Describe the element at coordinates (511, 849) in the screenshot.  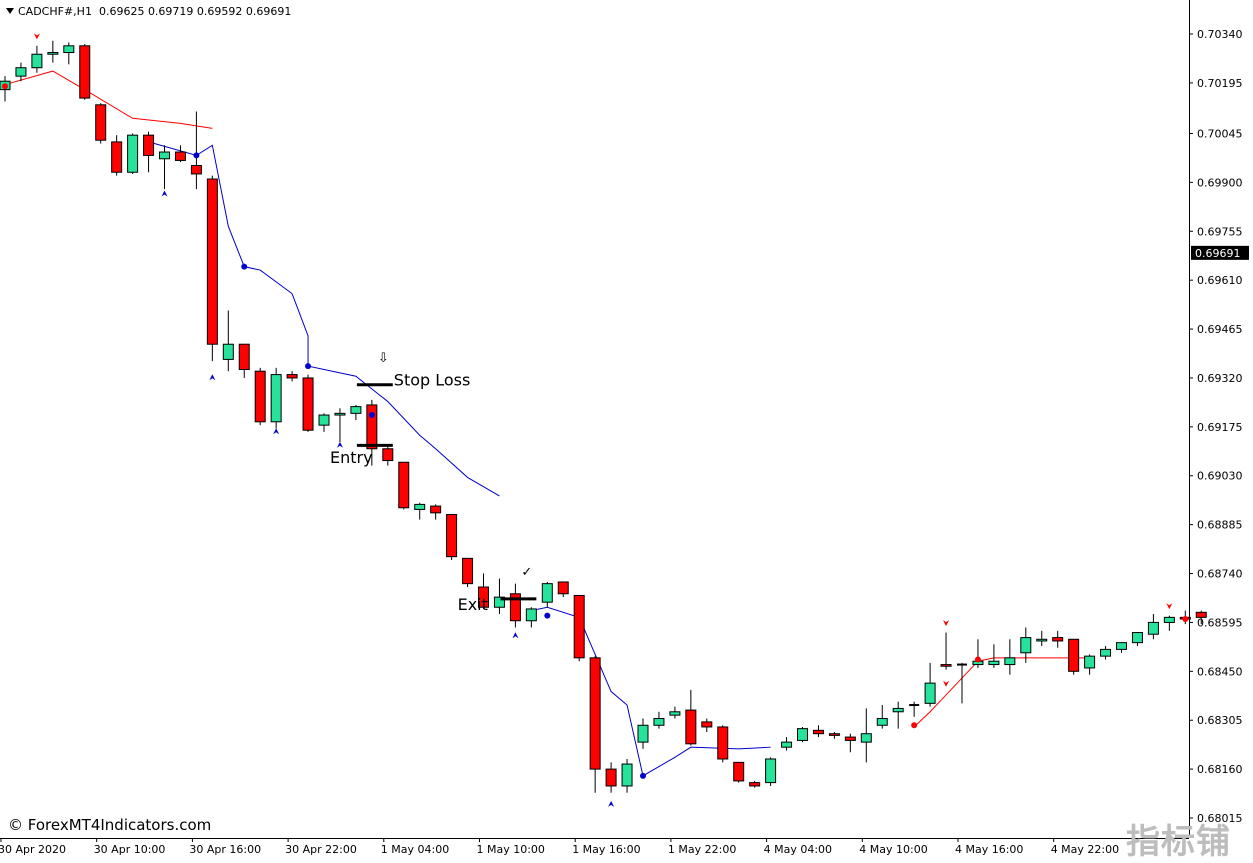
I see `time-tick-label: 1 May 10:00` at that location.